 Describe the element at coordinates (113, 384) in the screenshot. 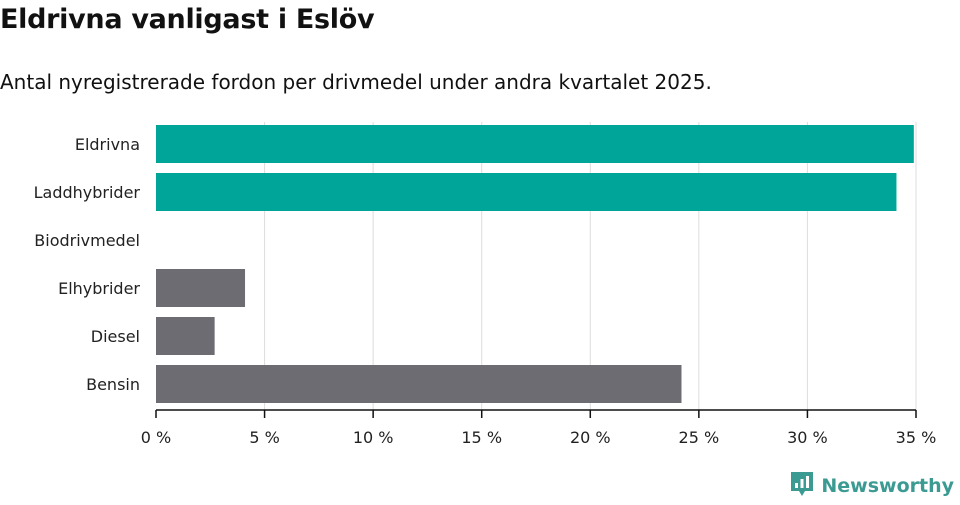

I see `category-label: Bensin` at that location.